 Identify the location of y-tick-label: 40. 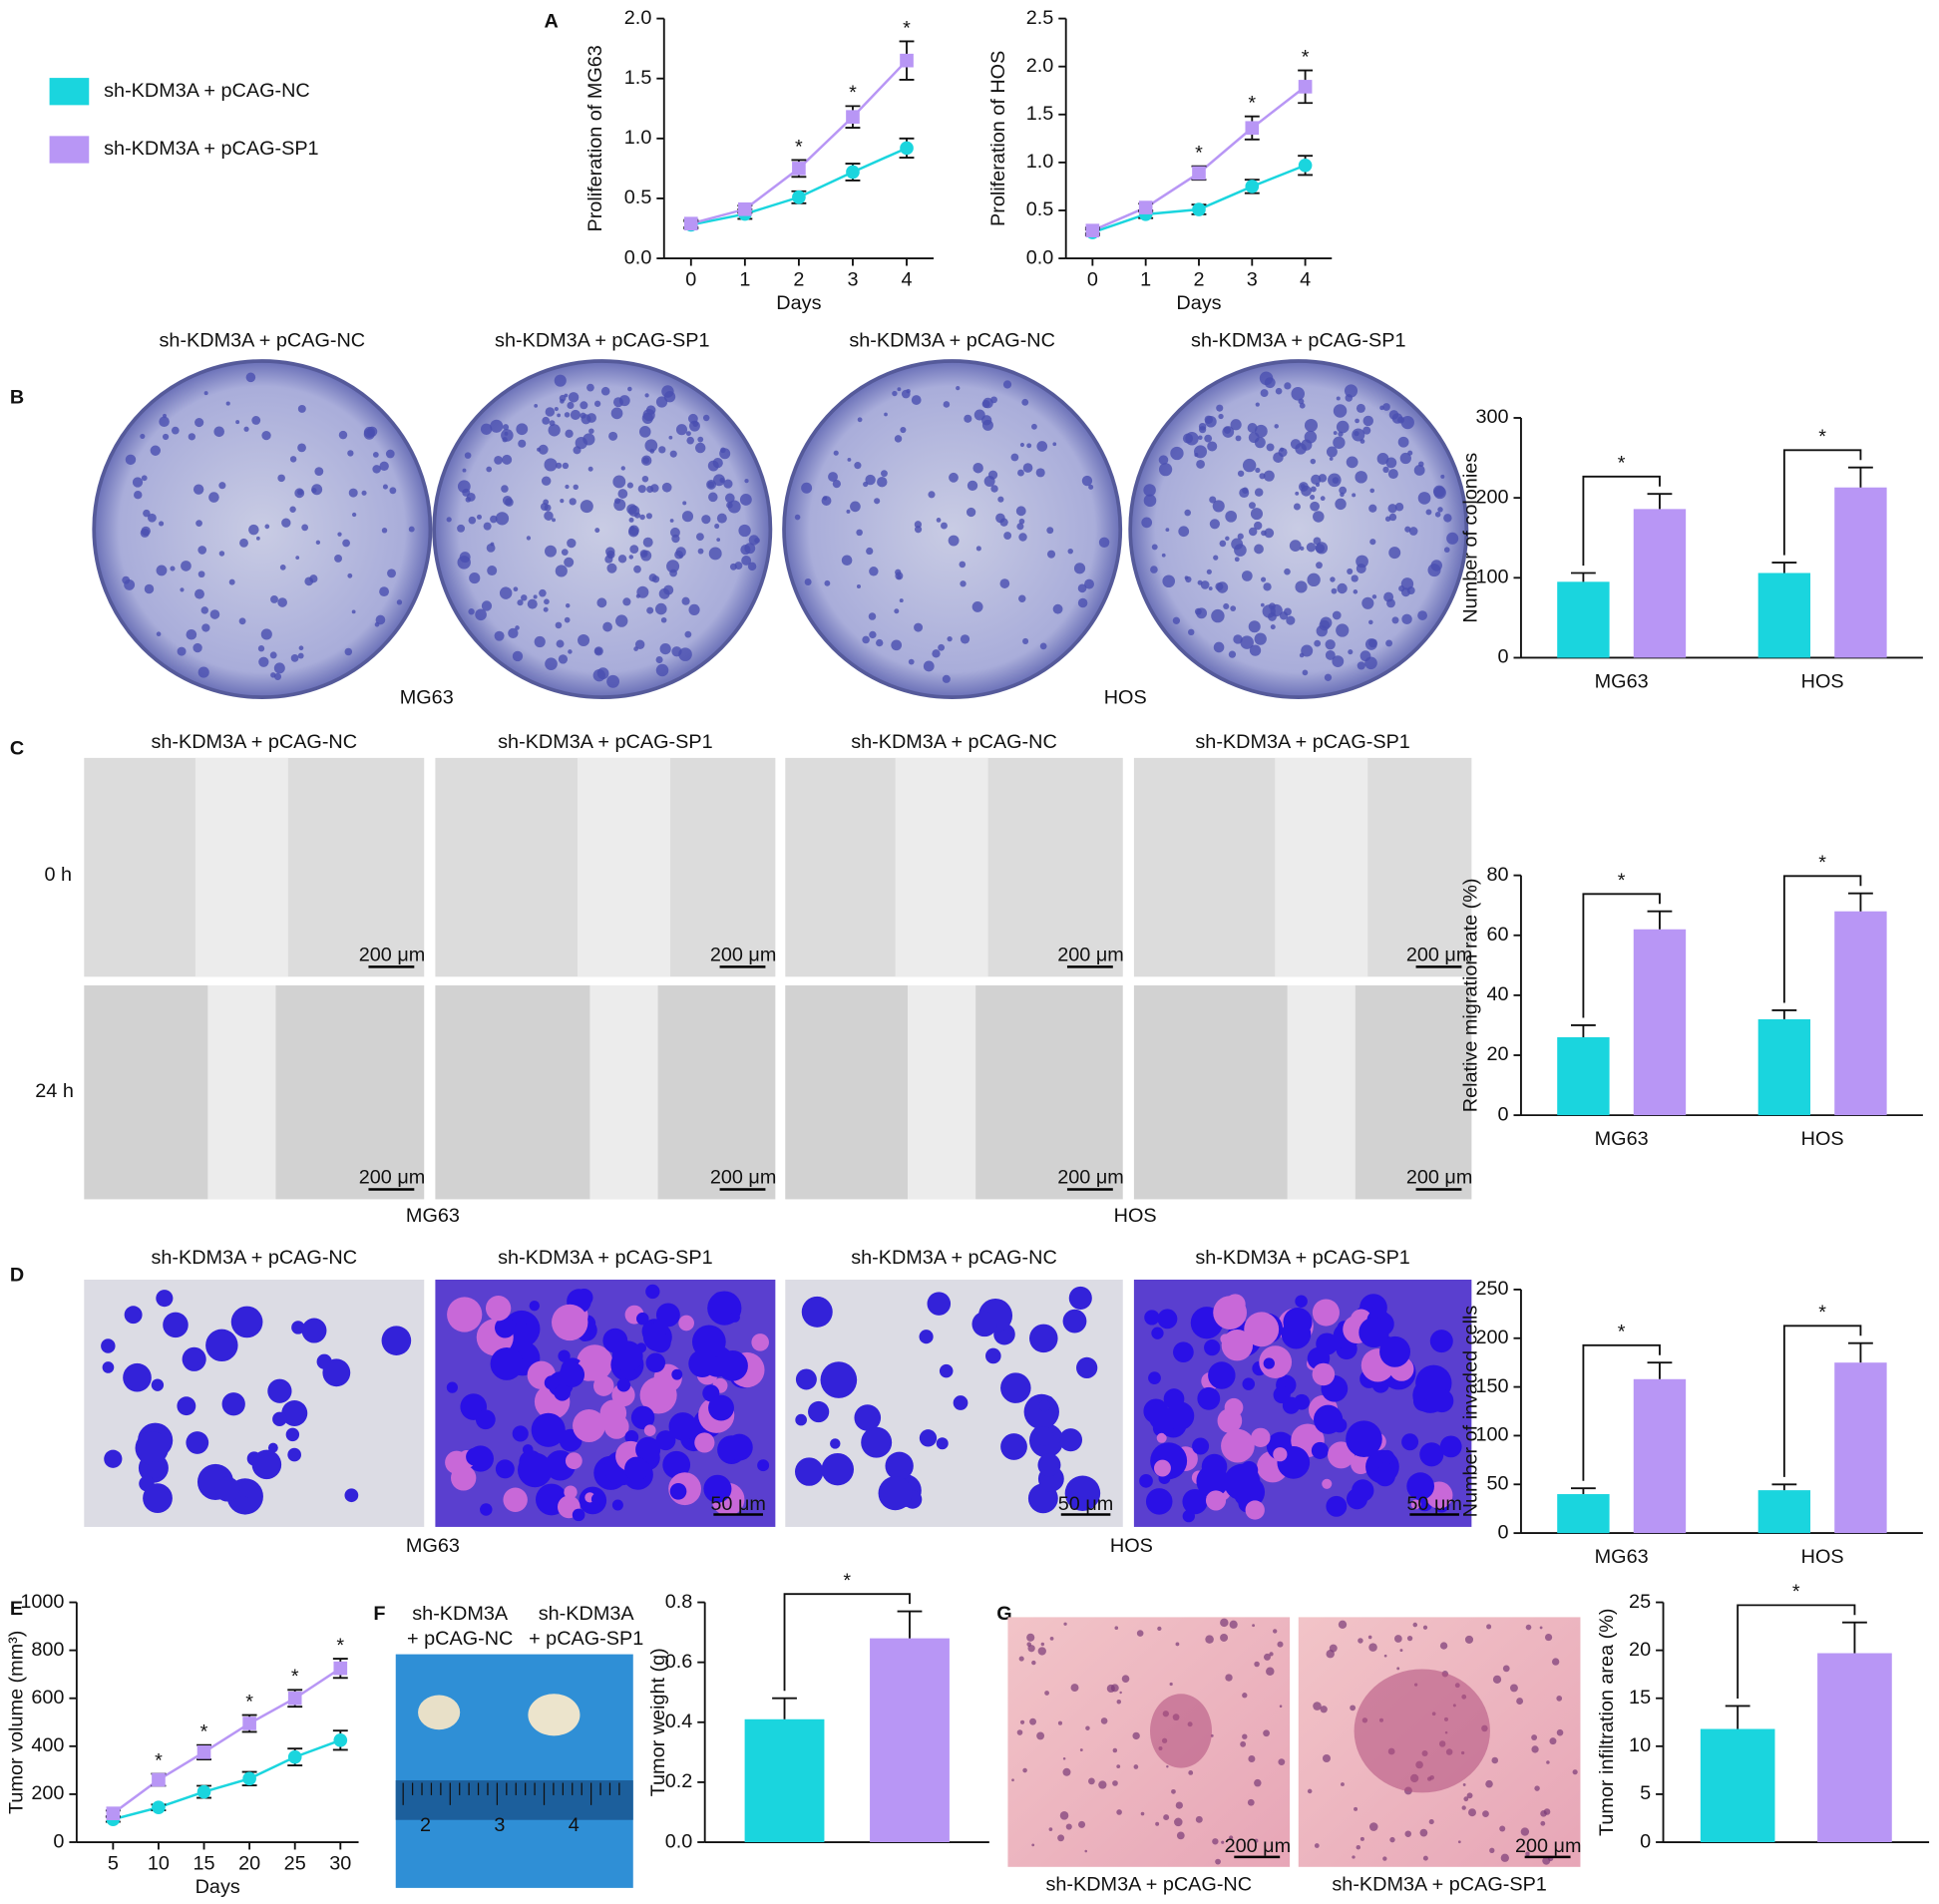
(1497, 994).